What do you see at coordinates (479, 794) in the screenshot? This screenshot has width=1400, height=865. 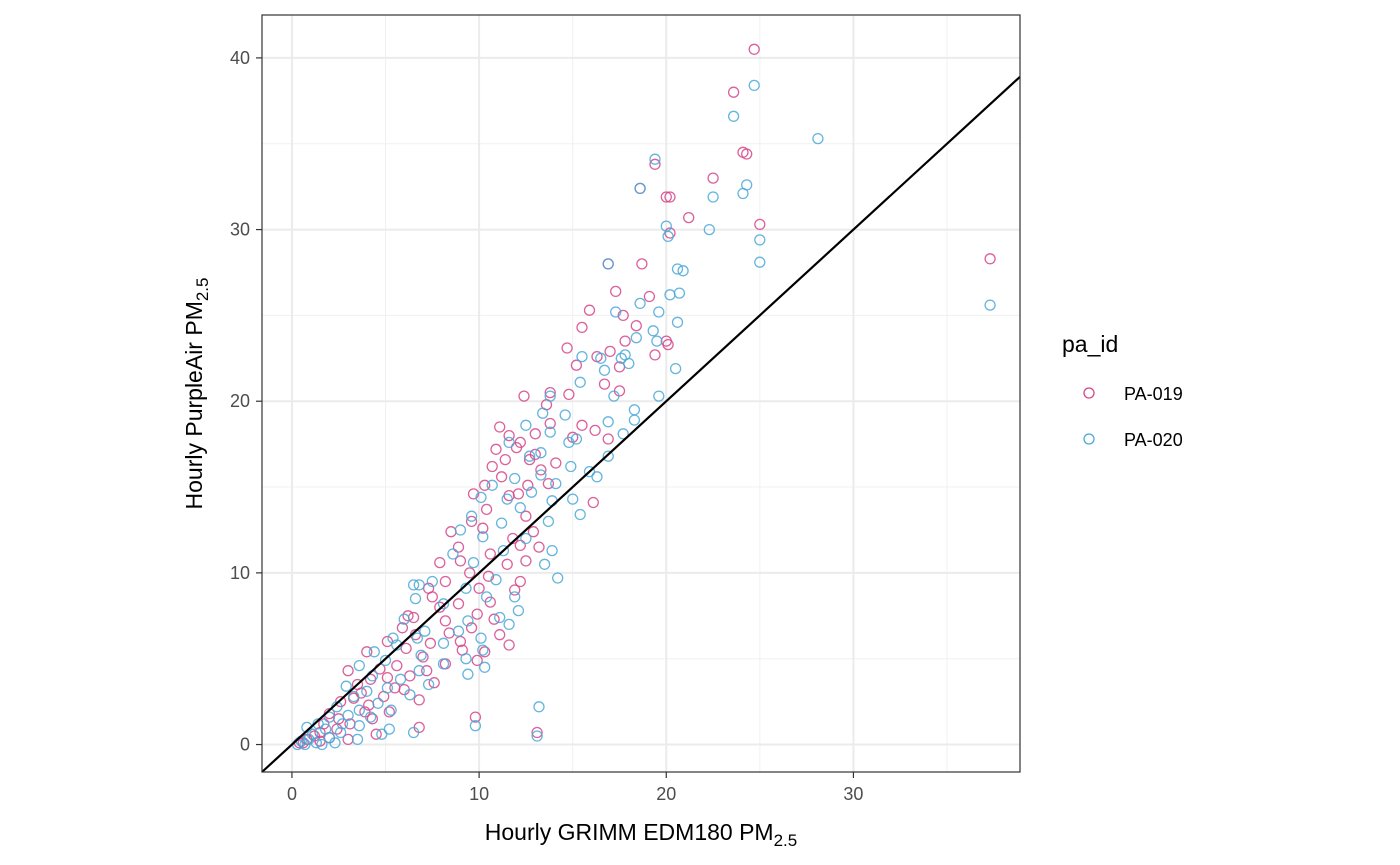 I see `x-tick-label: 10` at bounding box center [479, 794].